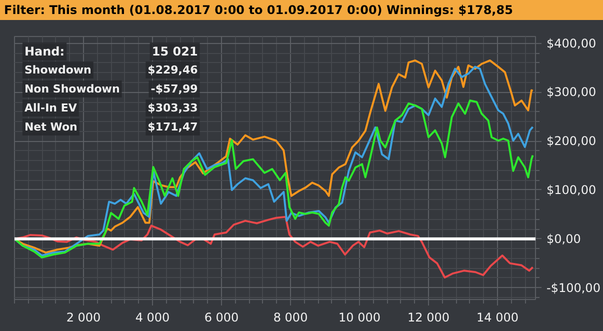 The height and width of the screenshot is (331, 603). What do you see at coordinates (497, 317) in the screenshot?
I see `x-tick-label: 14 000` at bounding box center [497, 317].